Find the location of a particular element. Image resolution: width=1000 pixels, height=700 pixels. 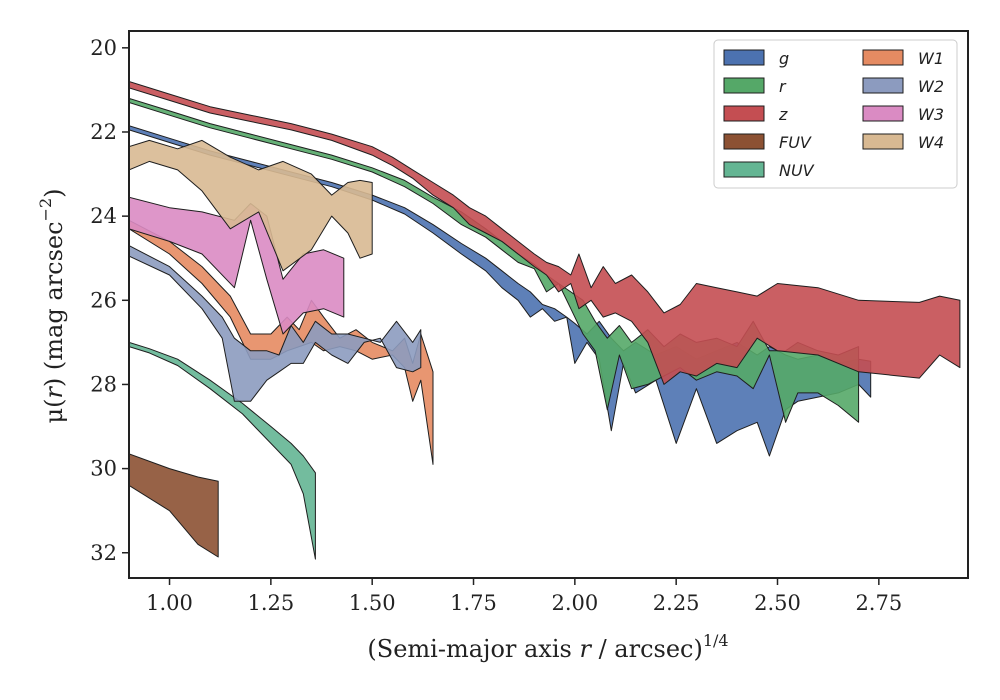

legend-item-z: z is located at coordinates (755, 114).